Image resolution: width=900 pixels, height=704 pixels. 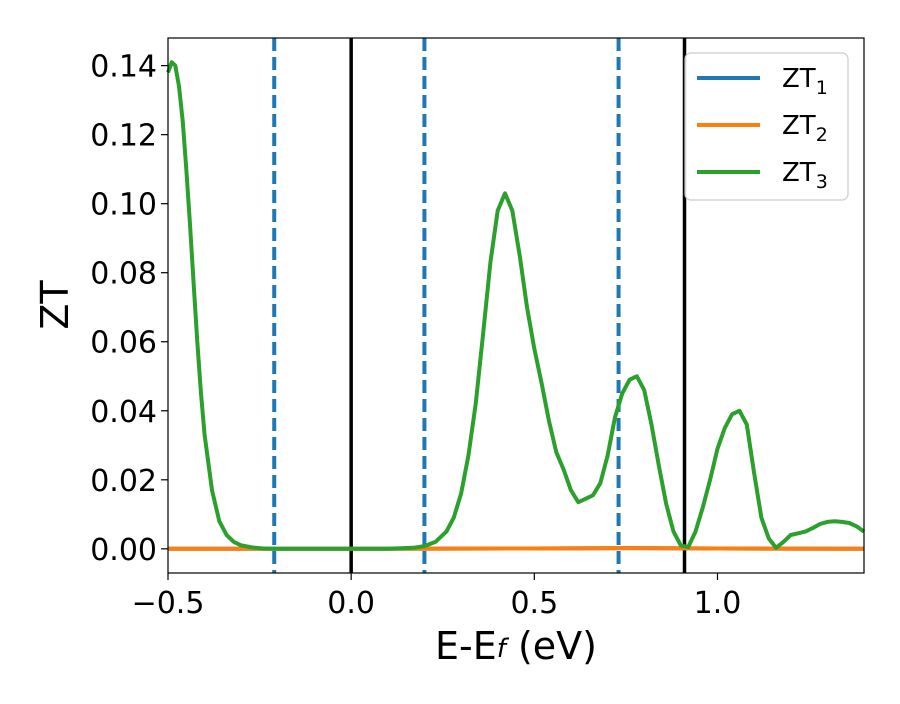 What do you see at coordinates (123, 205) in the screenshot?
I see `y-tick-label: 0.10` at bounding box center [123, 205].